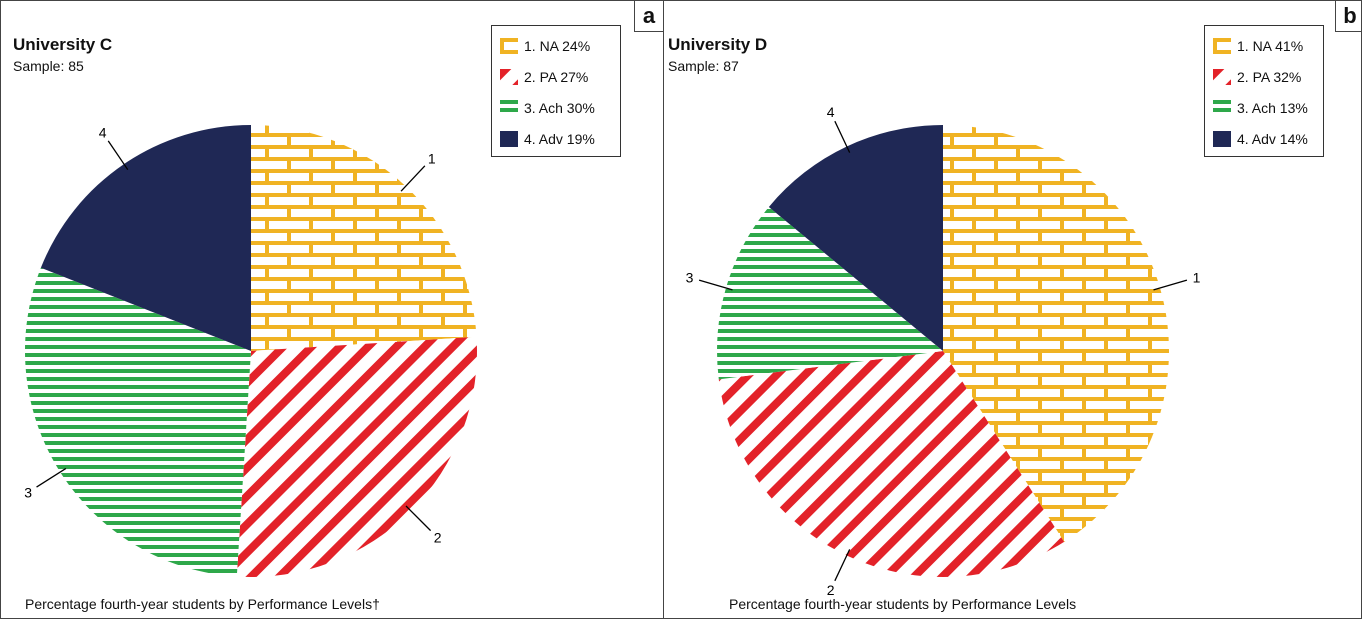 The image size is (1362, 619). I want to click on legend: 1. NA 24% 2. PA 27% 3. Ach 30% 4. Adv 19%, so click(556, 91).